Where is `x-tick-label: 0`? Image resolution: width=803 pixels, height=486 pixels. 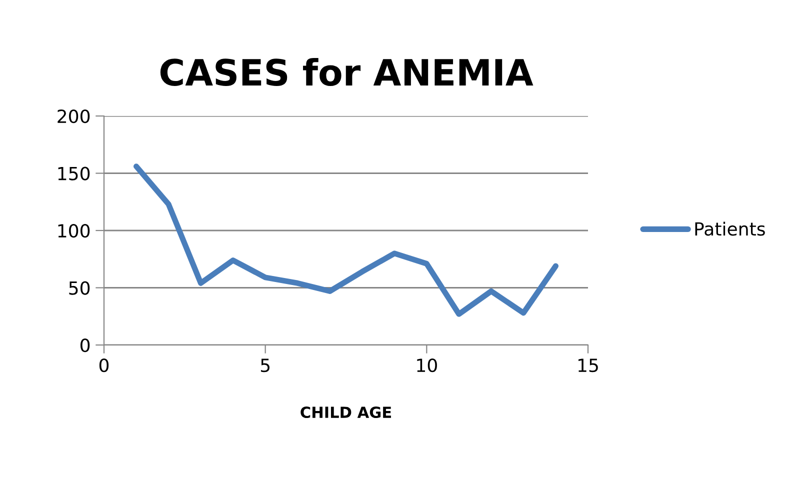 x-tick-label: 0 is located at coordinates (104, 365).